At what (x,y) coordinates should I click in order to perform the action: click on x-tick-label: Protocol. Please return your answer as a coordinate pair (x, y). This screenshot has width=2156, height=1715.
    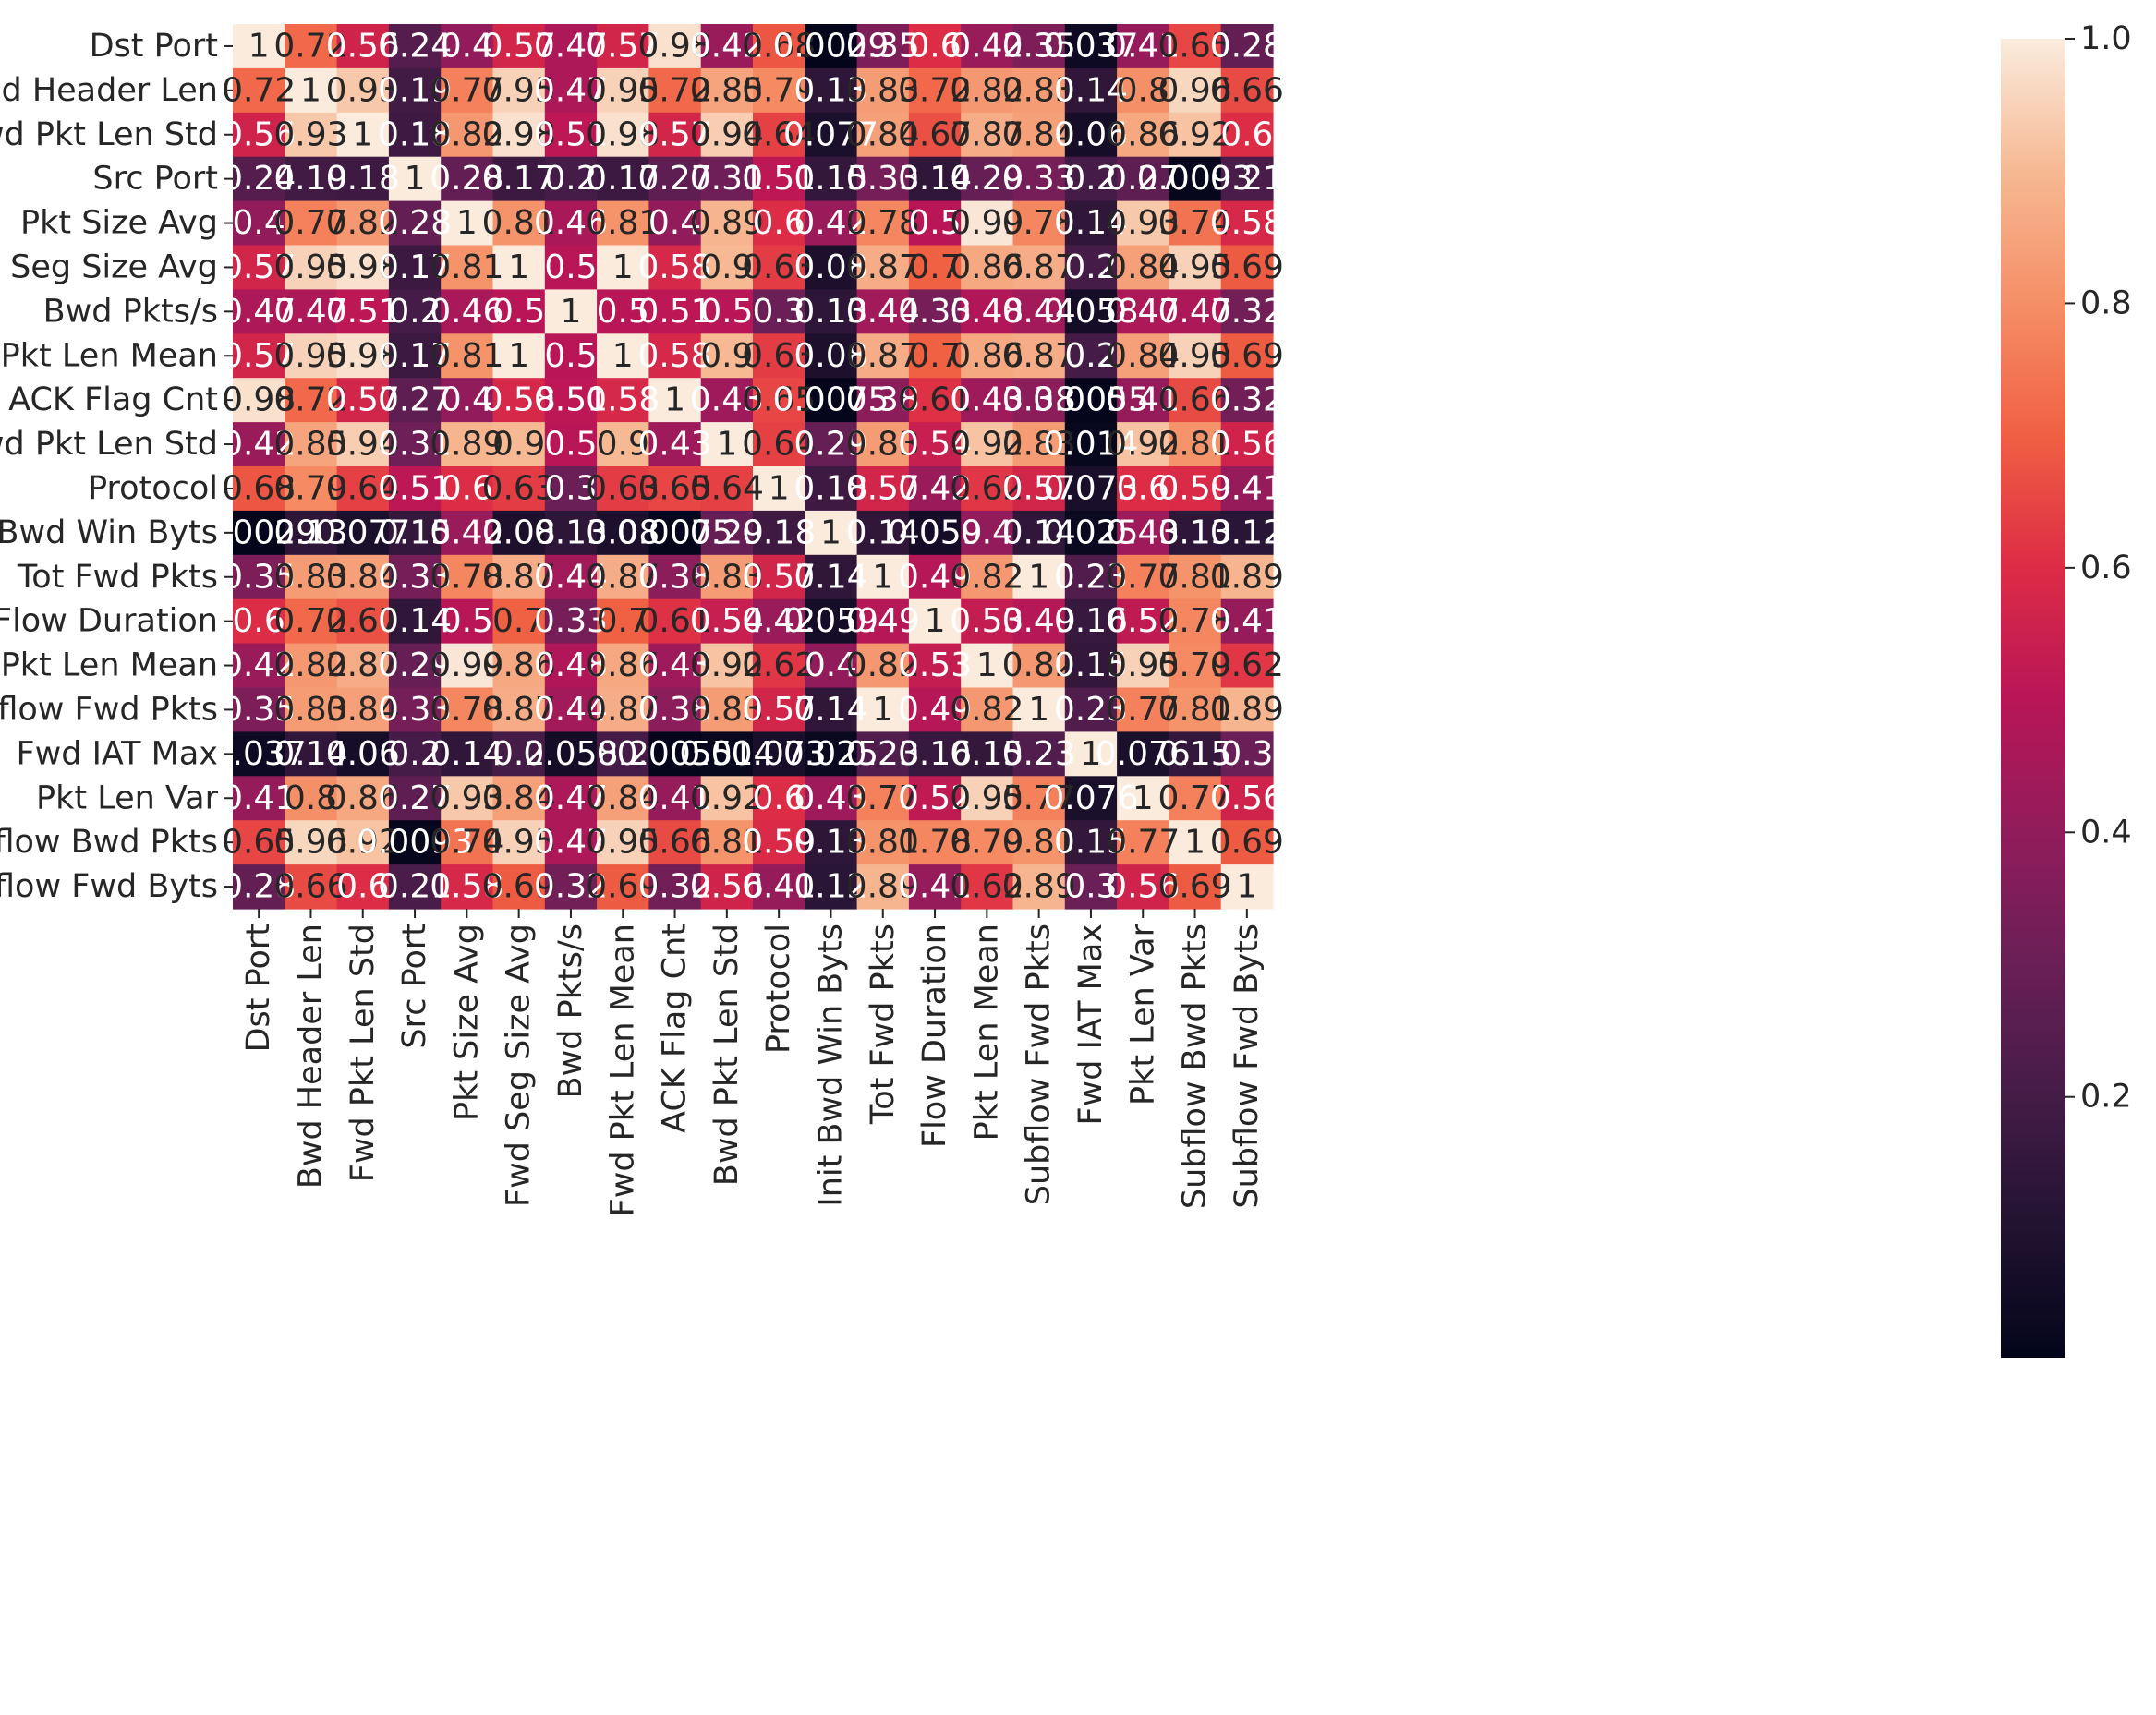
    Looking at the image, I should click on (778, 989).